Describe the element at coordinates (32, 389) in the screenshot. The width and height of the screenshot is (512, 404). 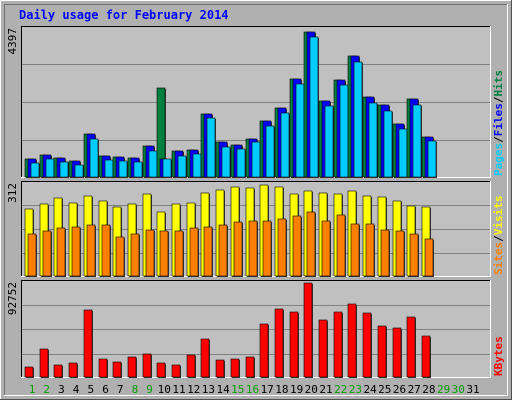
I see `x-tick-label-day-1: 1` at that location.